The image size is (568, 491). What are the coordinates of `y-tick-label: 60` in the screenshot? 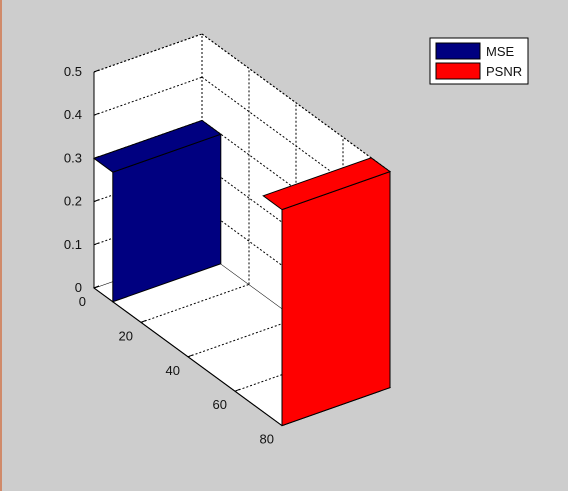 It's located at (220, 404).